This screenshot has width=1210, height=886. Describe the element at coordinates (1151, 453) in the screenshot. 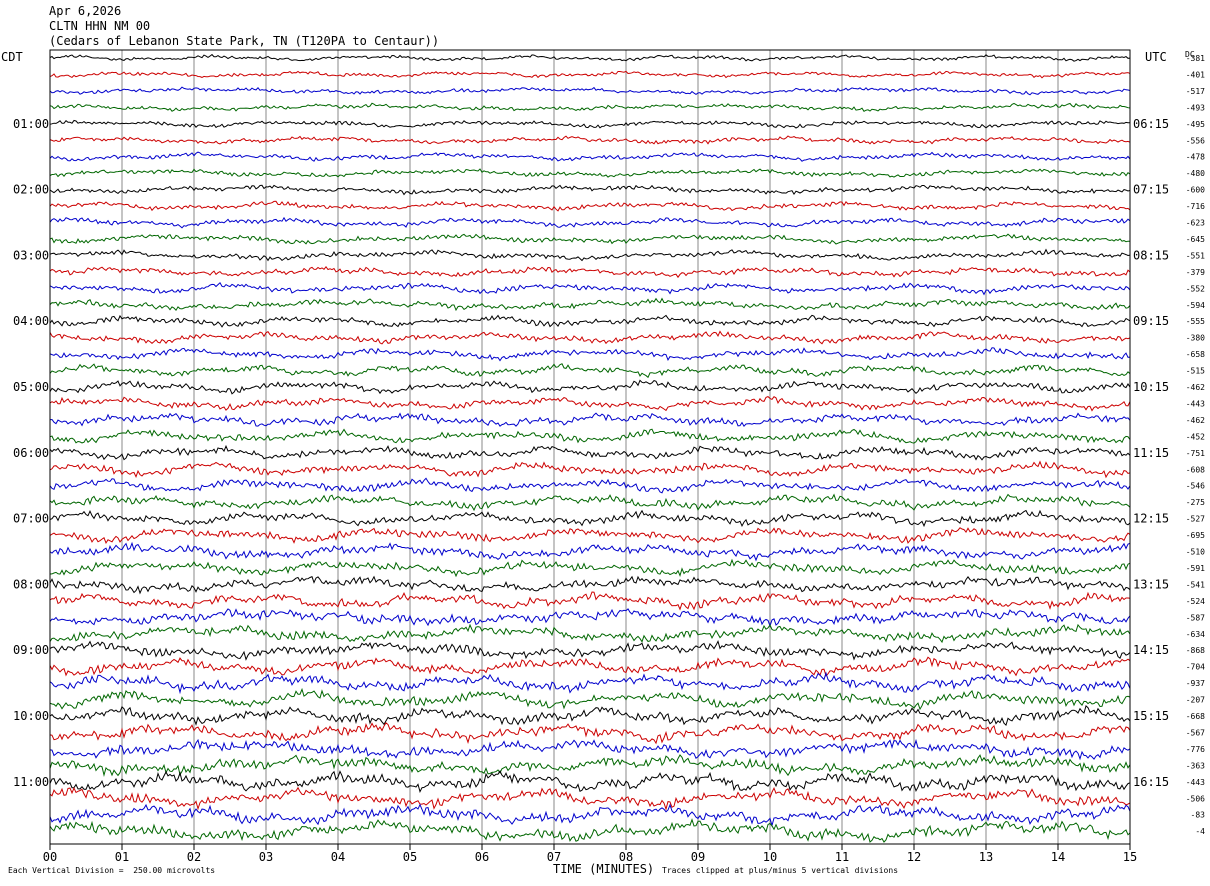

I see `utc-hour-label: 11:15` at that location.